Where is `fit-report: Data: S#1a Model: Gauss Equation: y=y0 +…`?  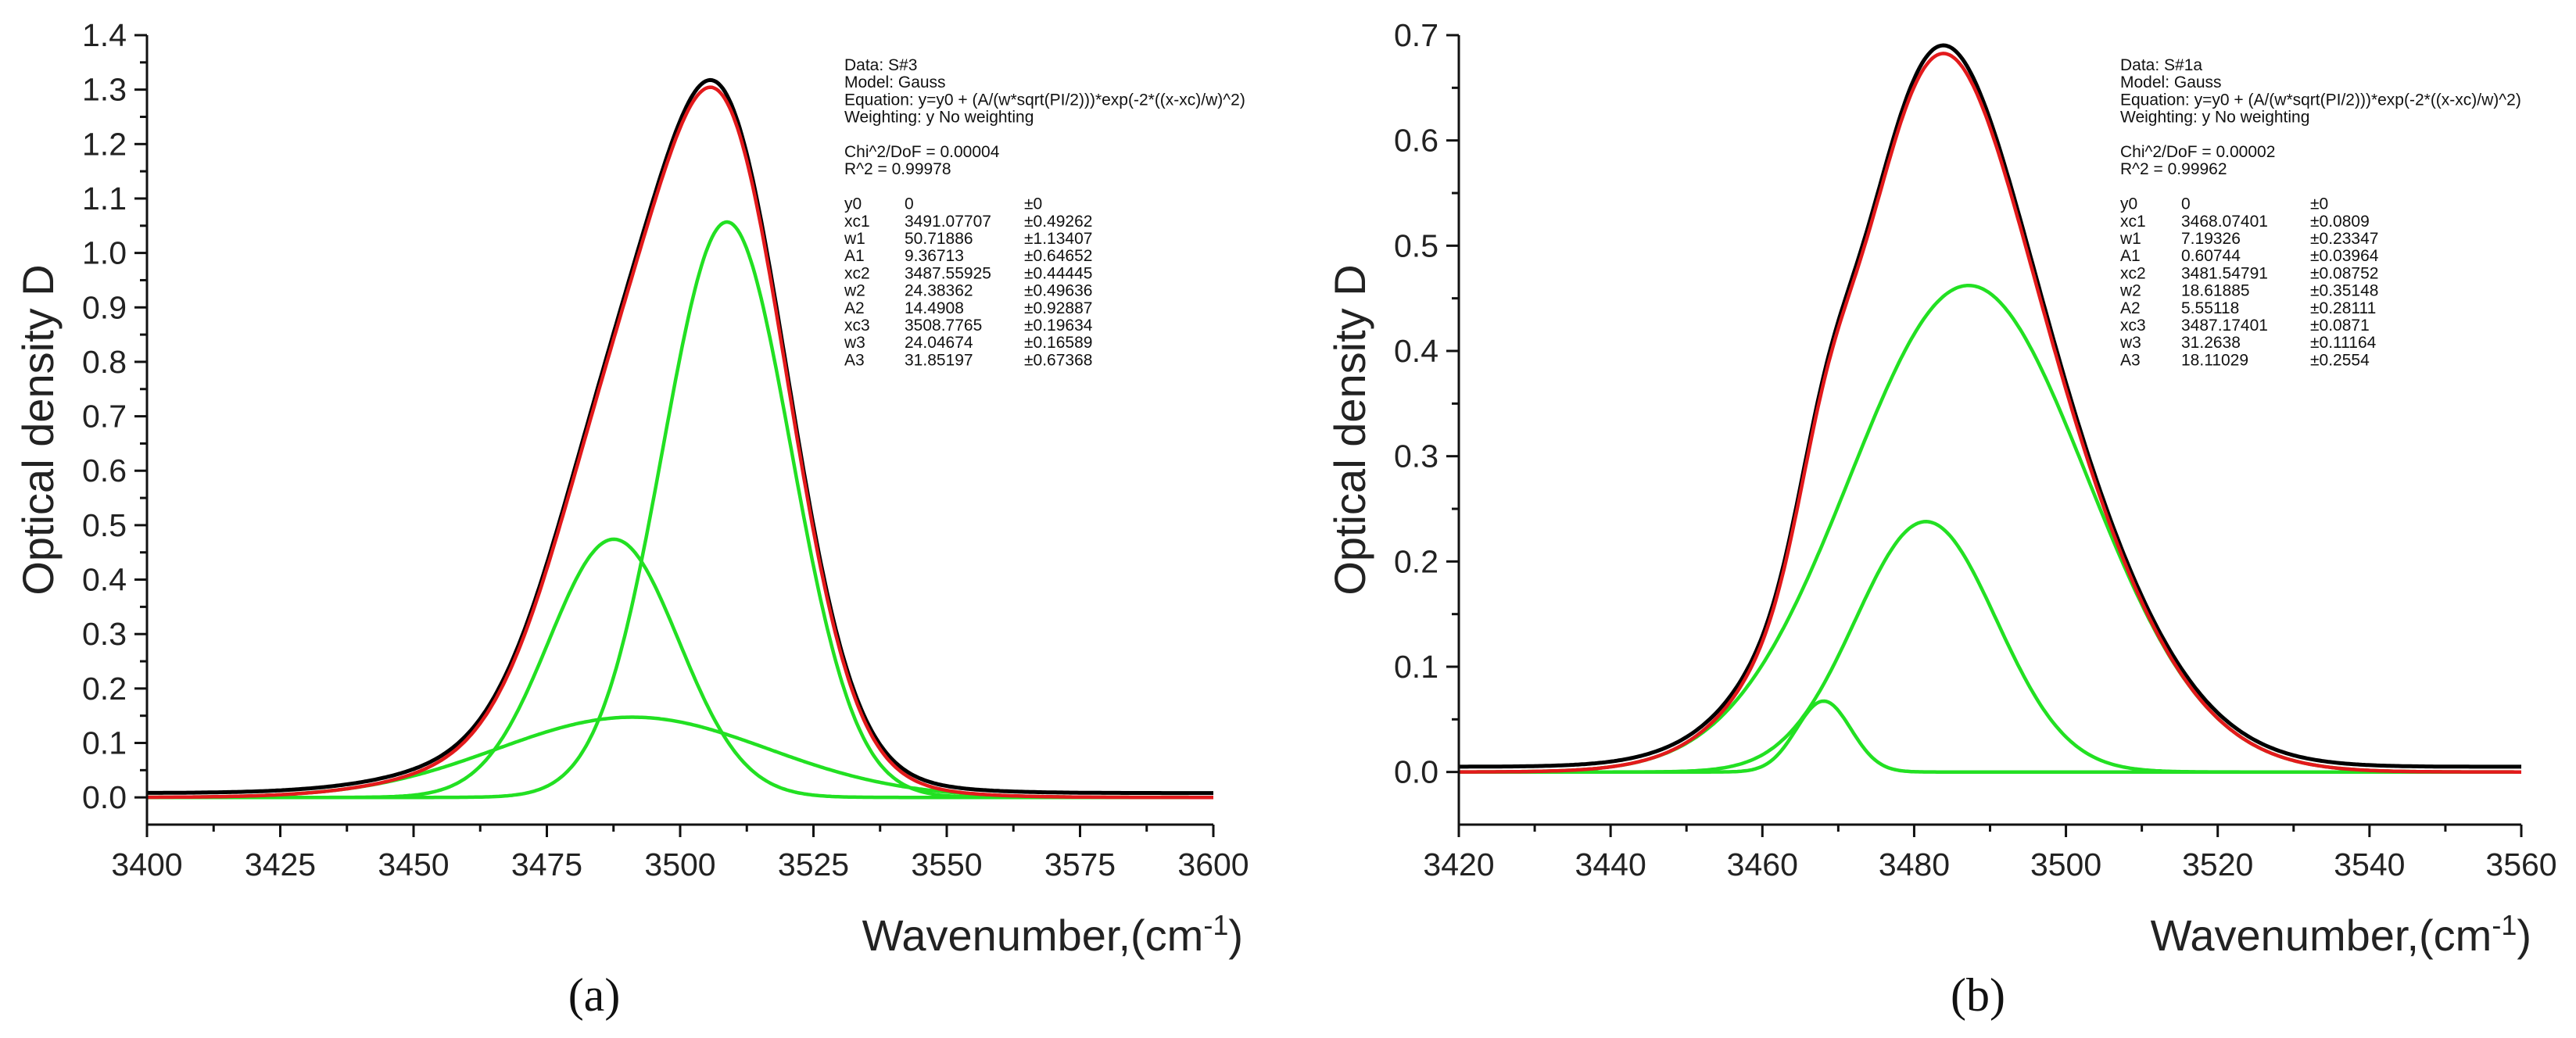 fit-report: Data: S#1a Model: Gauss Equation: y=y0 +… is located at coordinates (2320, 212).